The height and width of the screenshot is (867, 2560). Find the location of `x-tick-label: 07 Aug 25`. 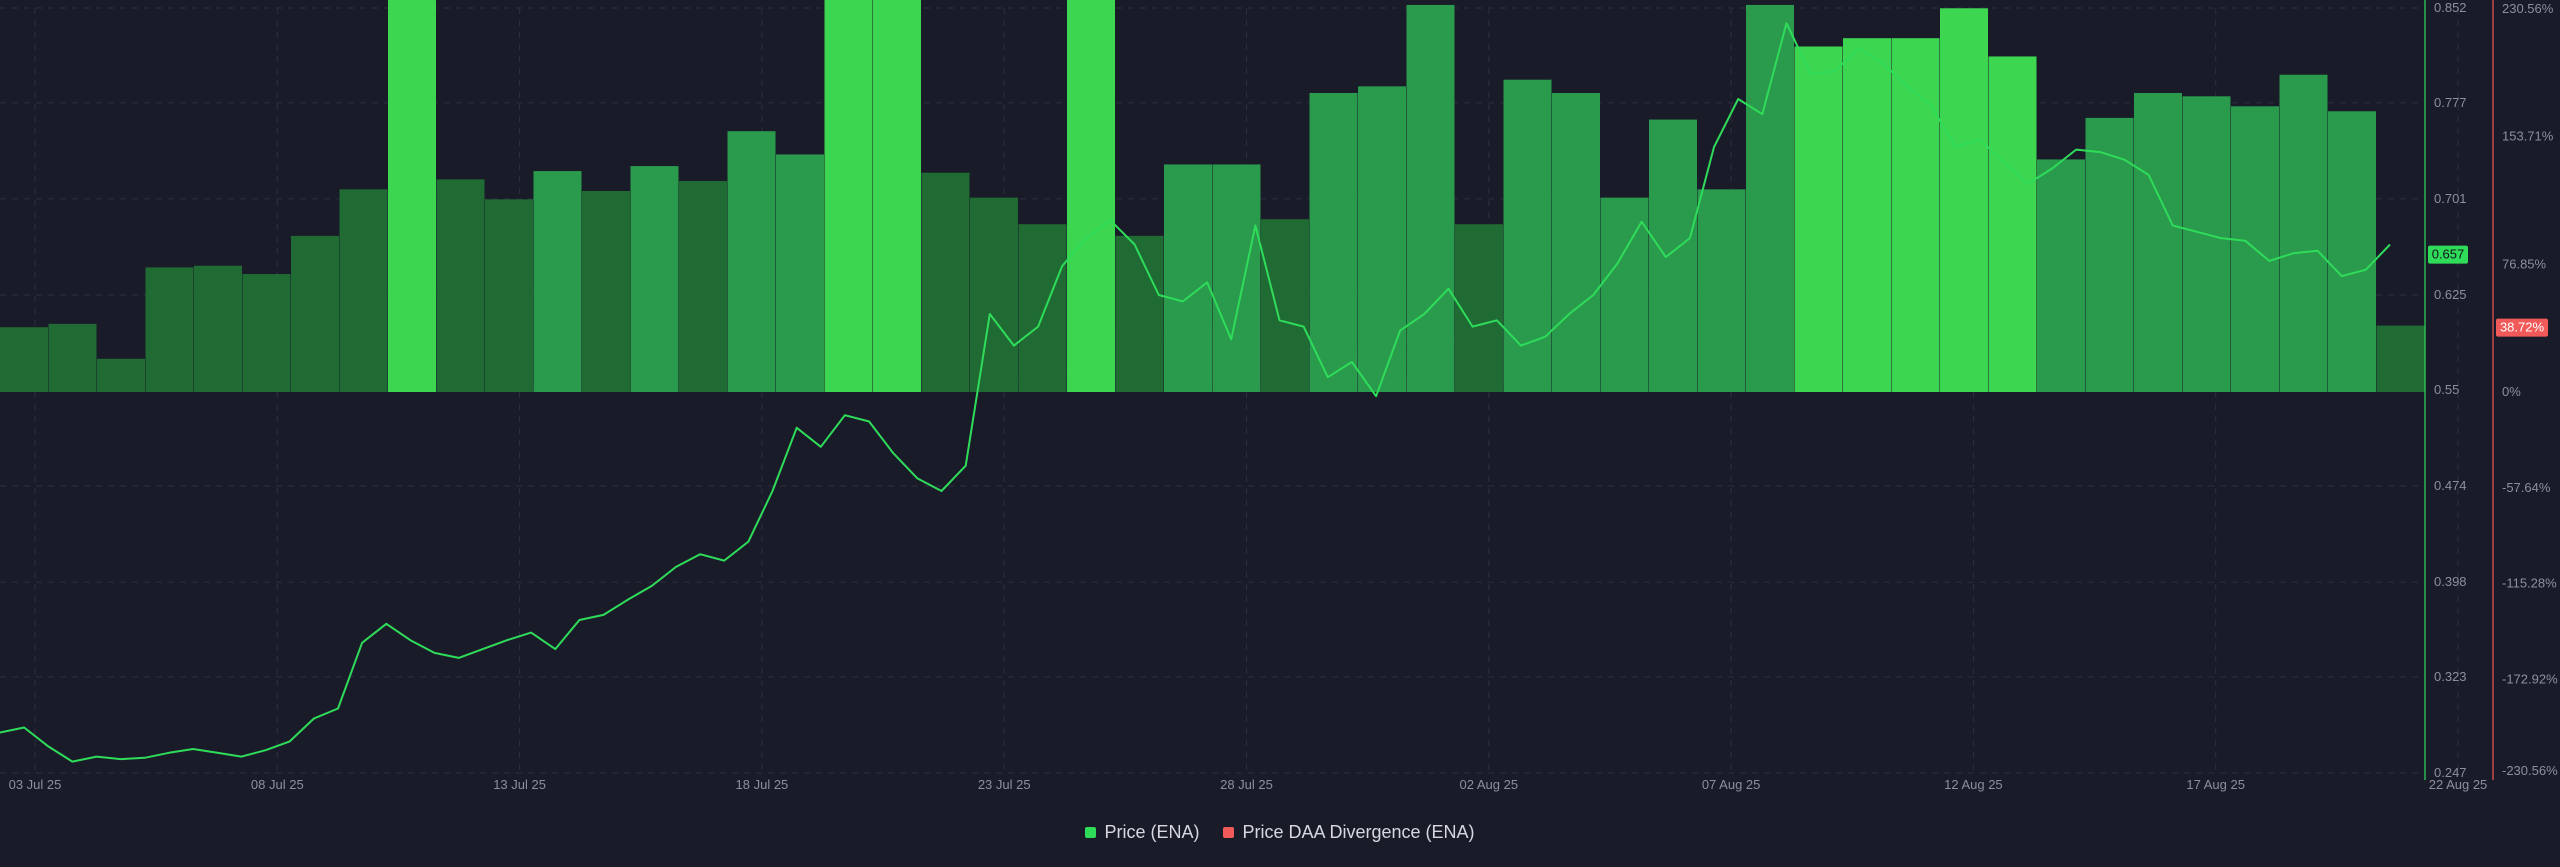

x-tick-label: 07 Aug 25 is located at coordinates (1731, 784).